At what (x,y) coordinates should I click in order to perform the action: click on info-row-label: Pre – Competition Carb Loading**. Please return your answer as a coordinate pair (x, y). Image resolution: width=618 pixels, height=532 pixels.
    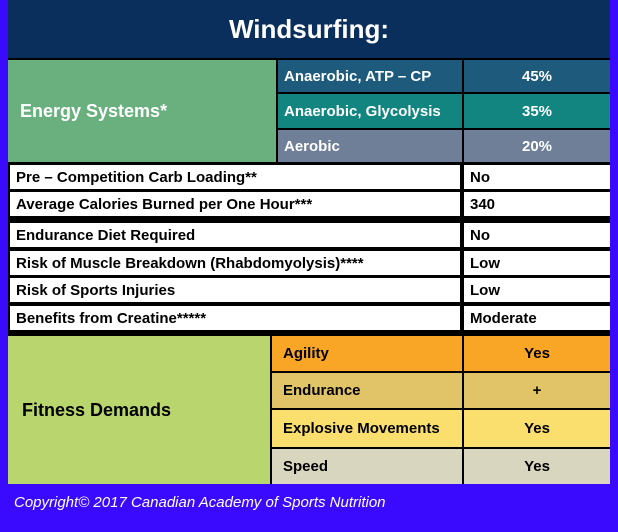
    Looking at the image, I should click on (235, 177).